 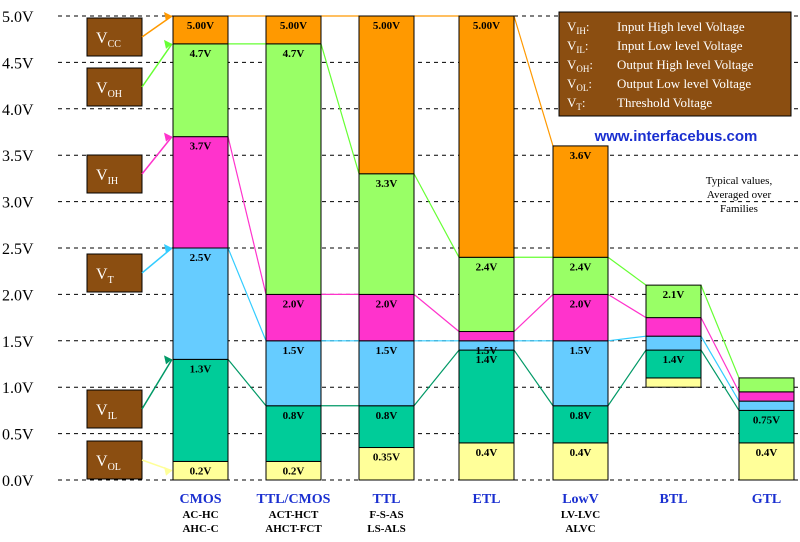 I want to click on badge-vcc: VCC, so click(x=129, y=34).